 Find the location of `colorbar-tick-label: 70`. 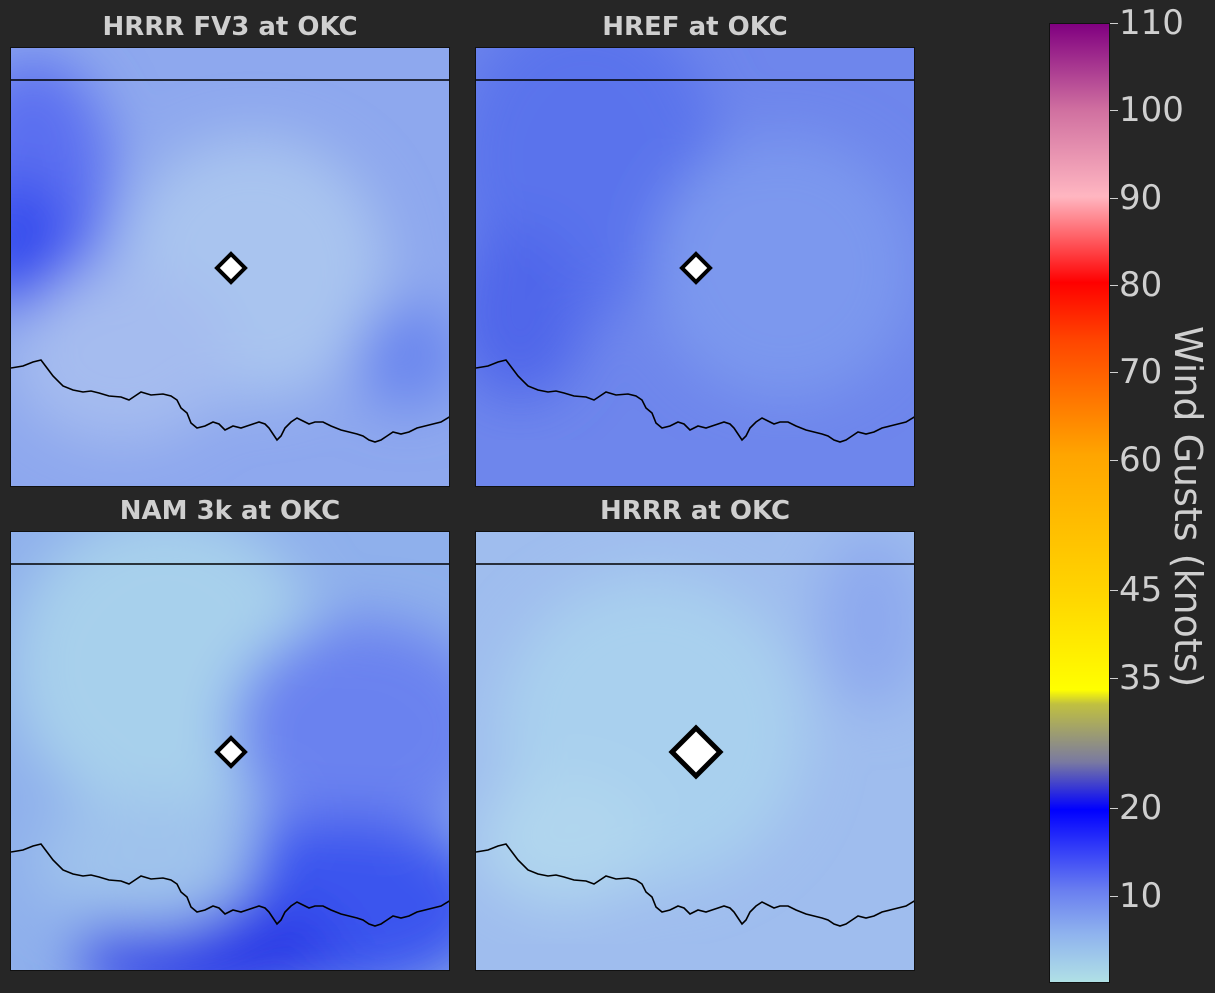

colorbar-tick-label: 70 is located at coordinates (1141, 372).